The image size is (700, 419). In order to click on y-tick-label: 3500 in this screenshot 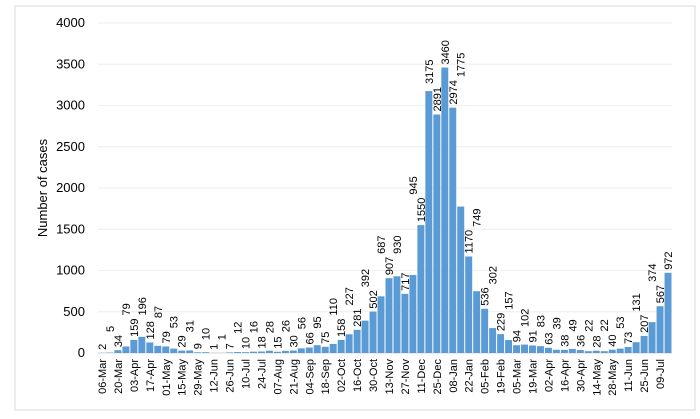, I will do `click(70, 63)`.